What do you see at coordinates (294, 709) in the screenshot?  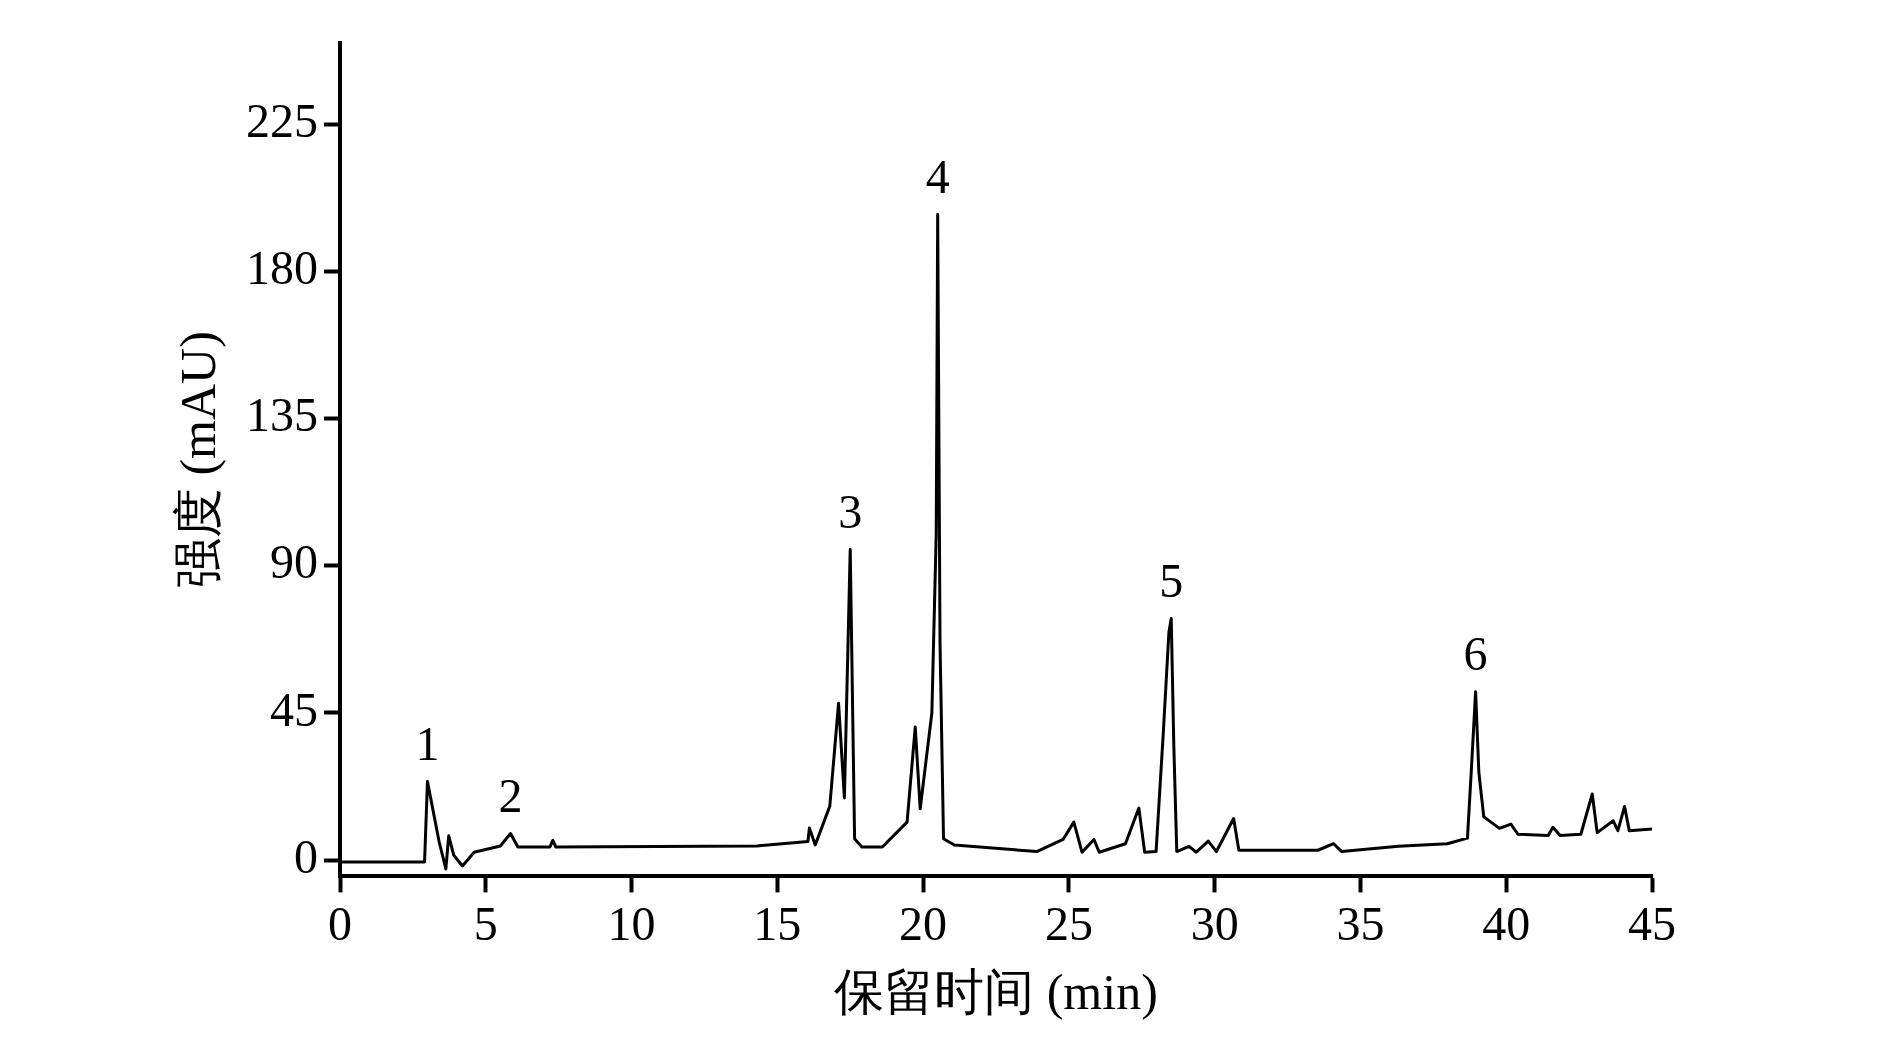 I see `y-tick-label: 45` at bounding box center [294, 709].